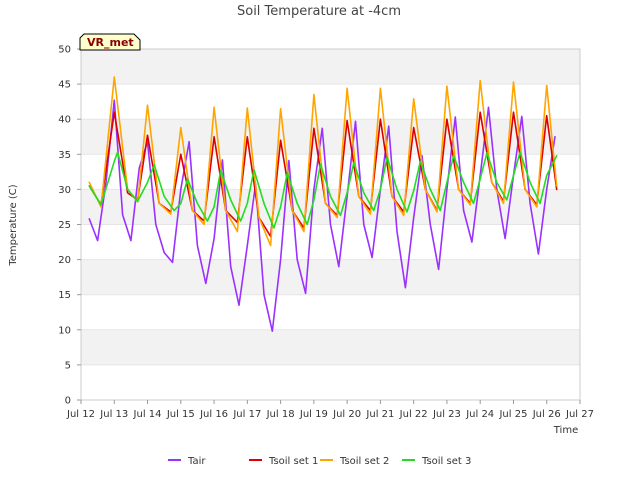  Describe the element at coordinates (213, 414) in the screenshot. I see `x-tick-label: Jul 16` at that location.